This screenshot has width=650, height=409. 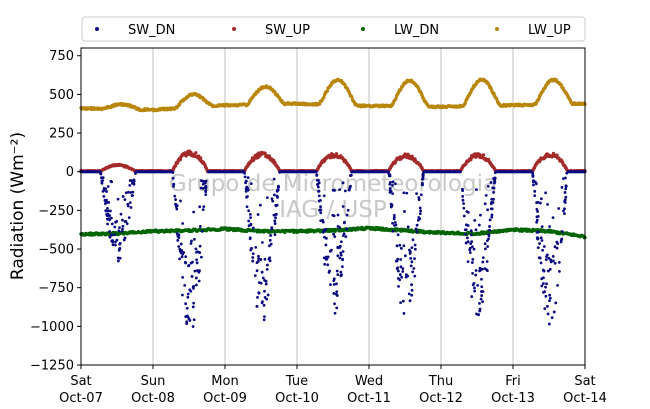 I want to click on x-tick-date: Oct-08, so click(x=153, y=398).